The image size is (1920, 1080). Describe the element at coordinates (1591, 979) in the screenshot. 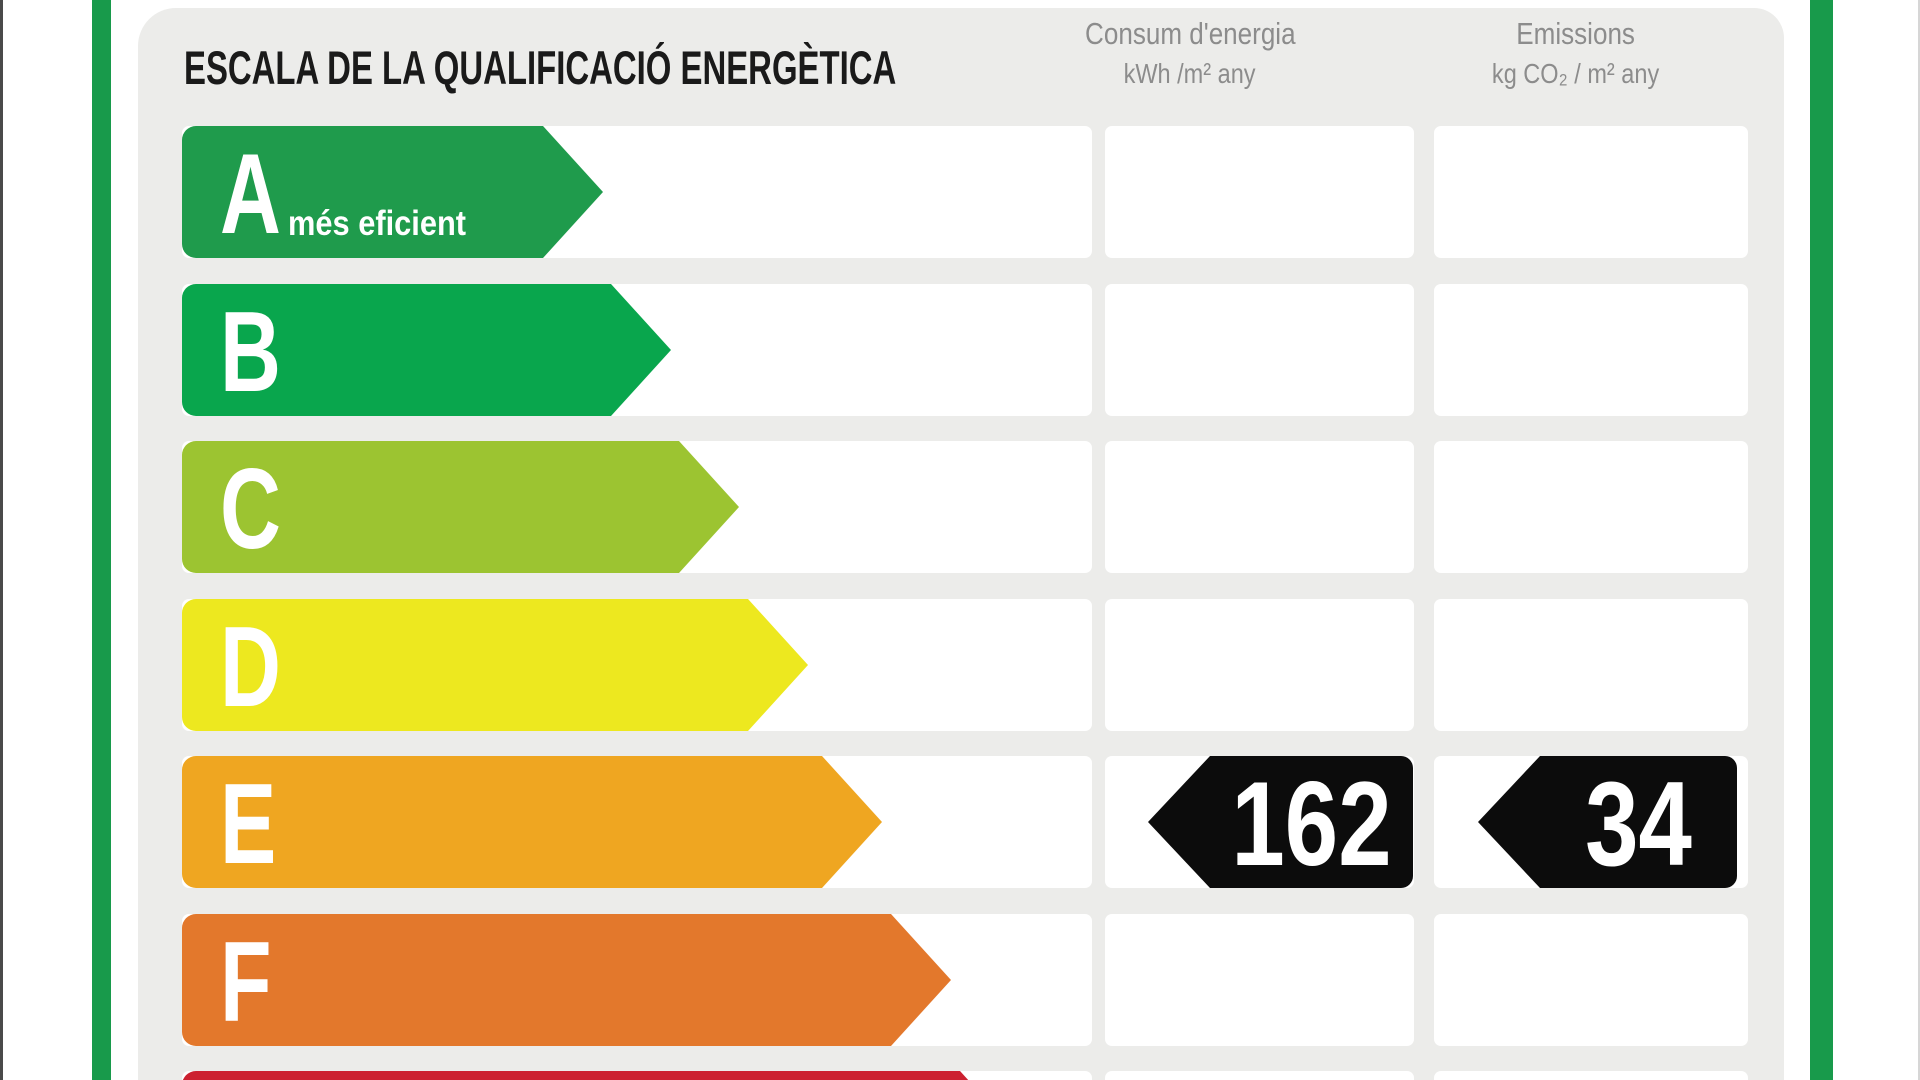

I see `grid-cell-F-col3` at that location.